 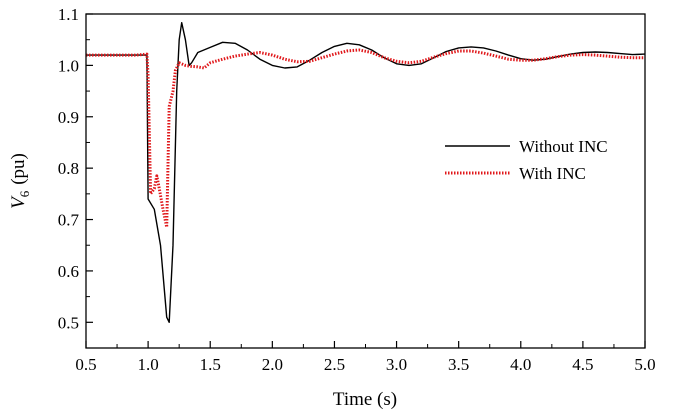 What do you see at coordinates (644, 364) in the screenshot?
I see `x-tick-label: 5.0` at bounding box center [644, 364].